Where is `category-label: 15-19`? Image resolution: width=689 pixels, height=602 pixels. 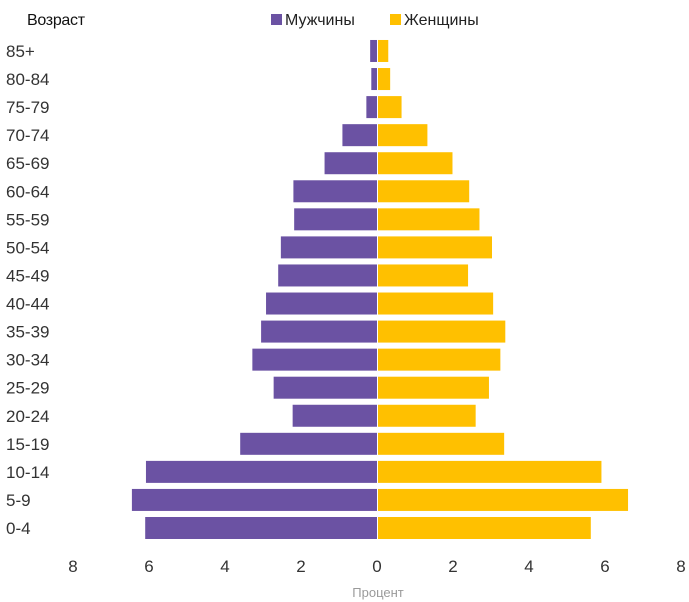 category-label: 15-19 is located at coordinates (27, 444).